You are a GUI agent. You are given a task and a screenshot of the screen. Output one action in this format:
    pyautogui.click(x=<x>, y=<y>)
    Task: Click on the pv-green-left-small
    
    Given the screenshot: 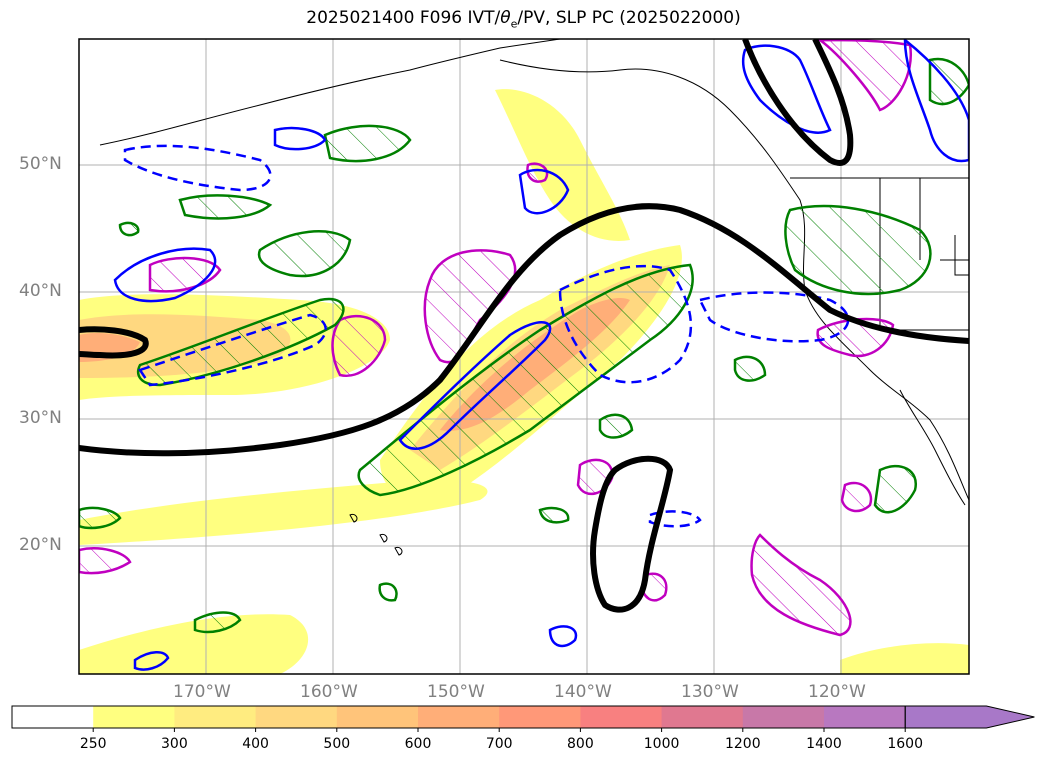 What is the action you would take?
    pyautogui.click(x=100, y=518)
    